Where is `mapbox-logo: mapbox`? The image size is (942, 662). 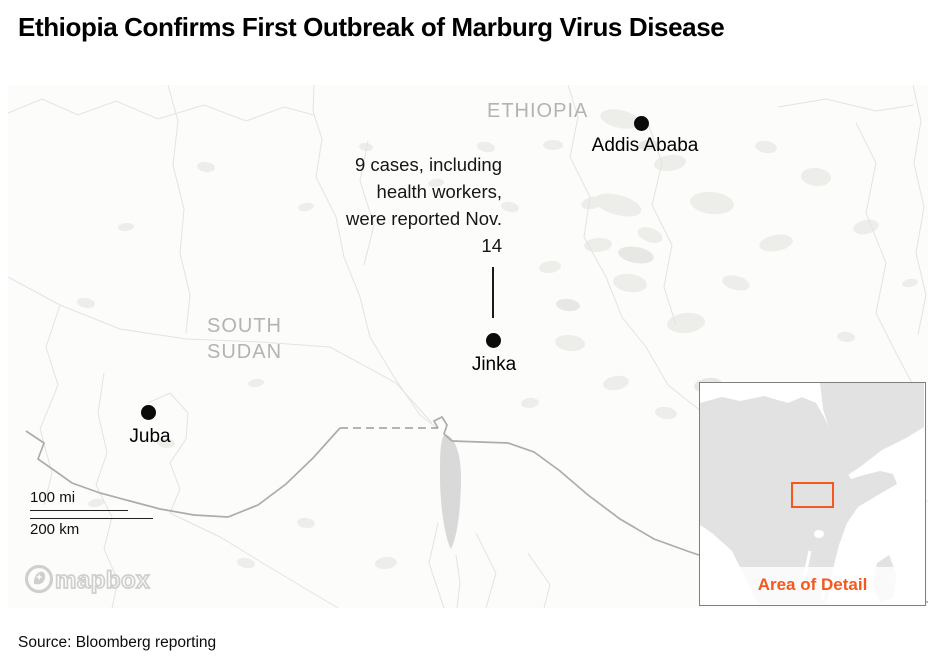 mapbox-logo: mapbox is located at coordinates (93, 581).